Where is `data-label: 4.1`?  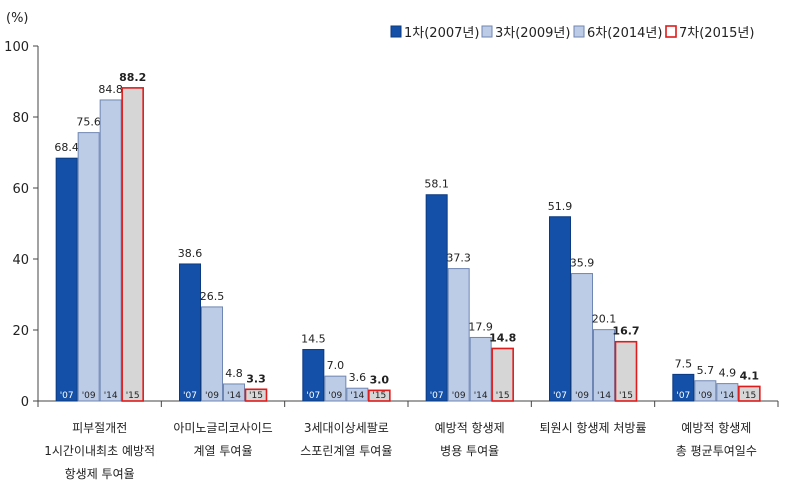 data-label: 4.1 is located at coordinates (750, 375).